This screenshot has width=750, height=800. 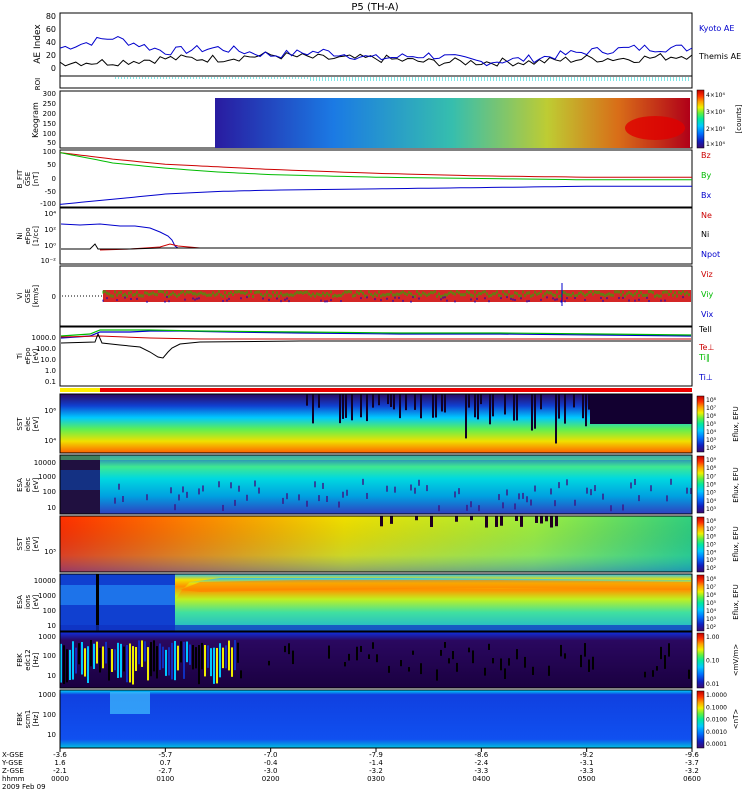 I want to click on fbk-e-streaks, so click(x=375, y=662).